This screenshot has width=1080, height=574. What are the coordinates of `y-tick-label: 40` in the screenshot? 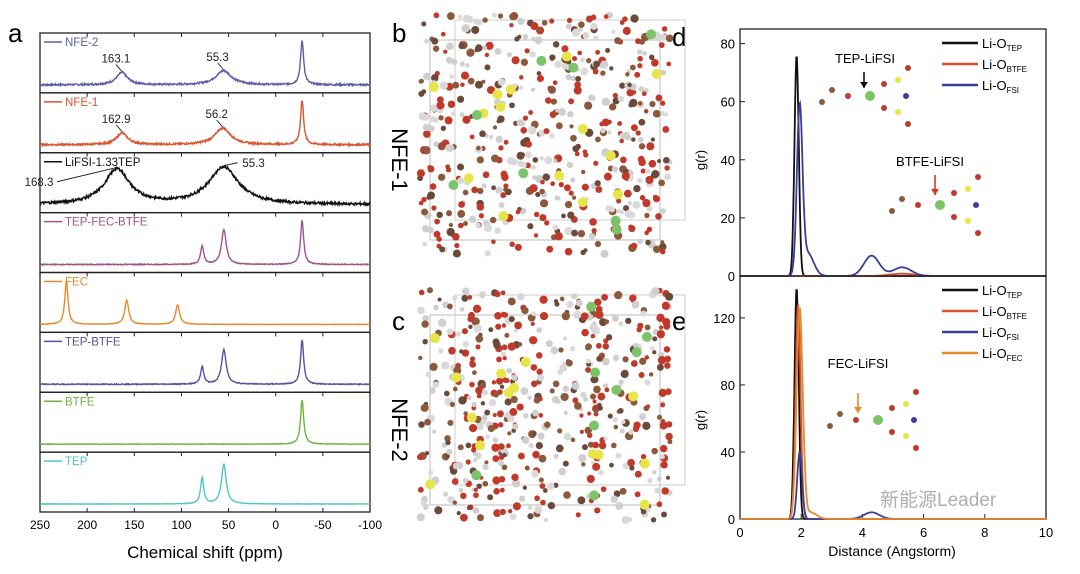 It's located at (728, 160).